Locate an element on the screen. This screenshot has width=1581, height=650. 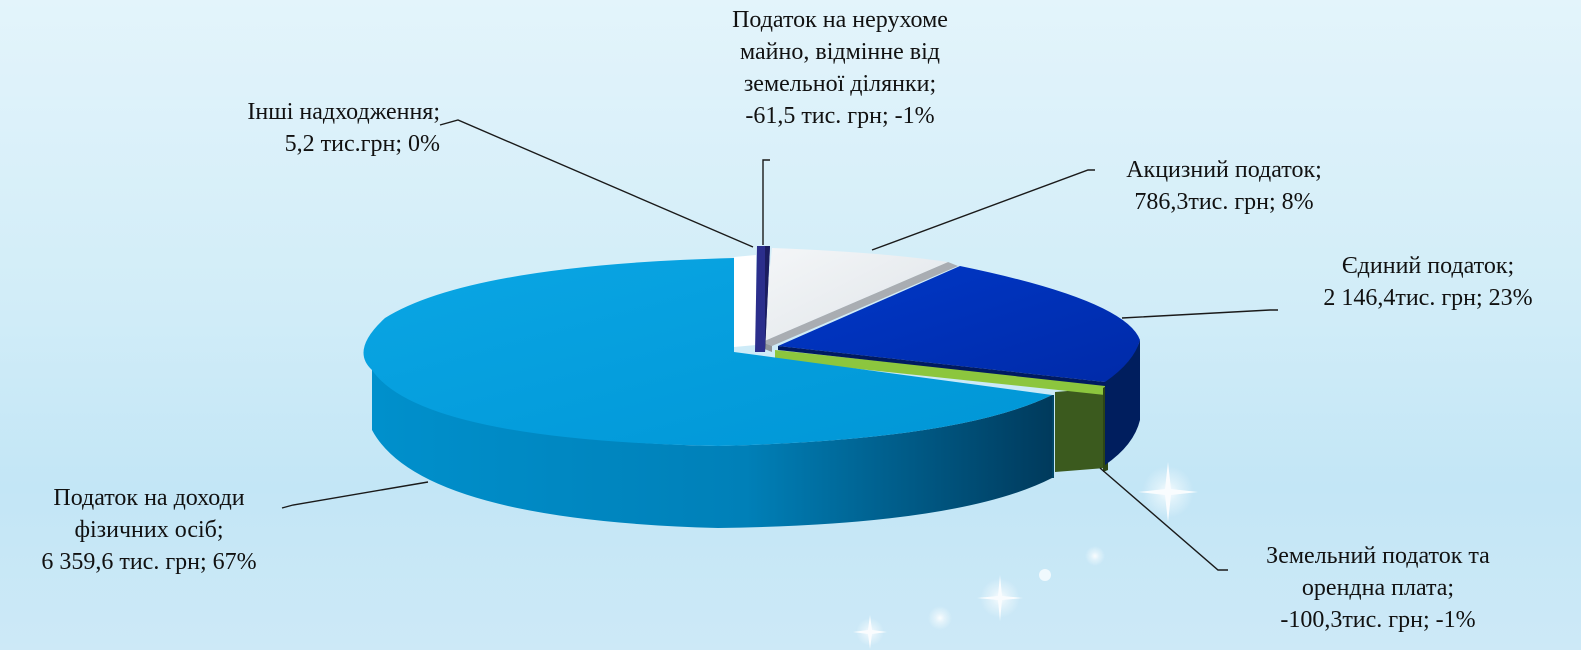
slice-single is located at coordinates (959, 365).